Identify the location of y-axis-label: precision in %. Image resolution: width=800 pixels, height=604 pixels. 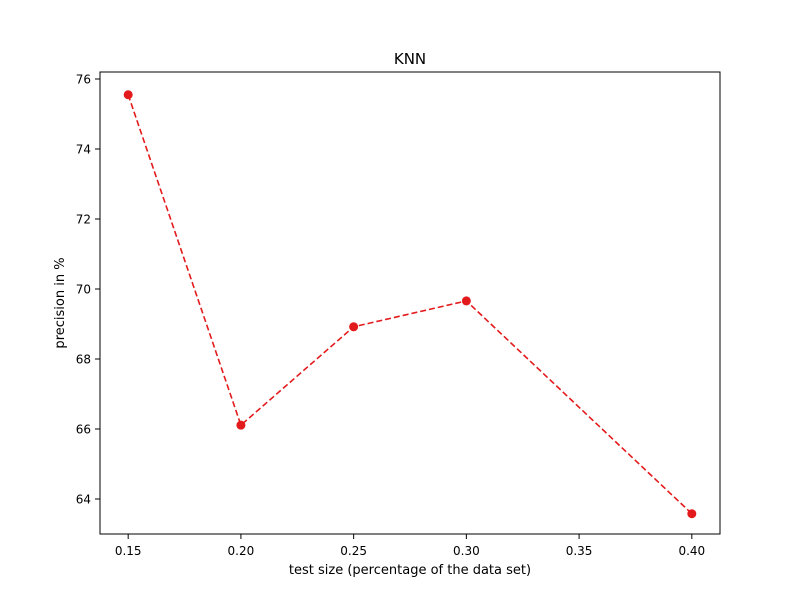
(60, 302).